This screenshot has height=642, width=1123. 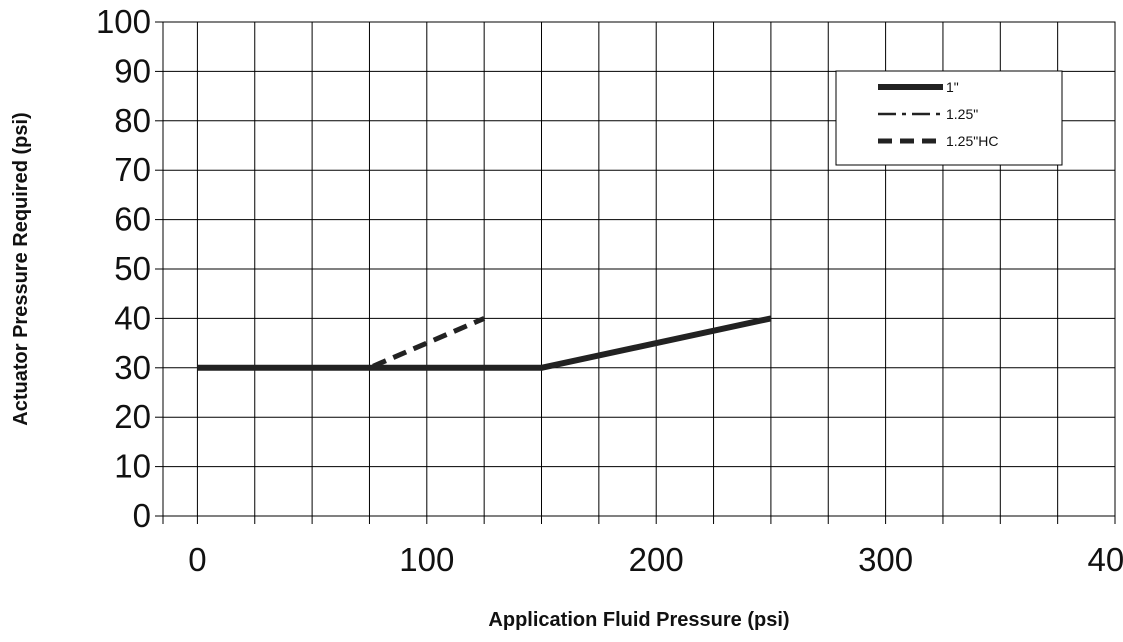 What do you see at coordinates (132, 169) in the screenshot?
I see `y-tick-label: 70` at bounding box center [132, 169].